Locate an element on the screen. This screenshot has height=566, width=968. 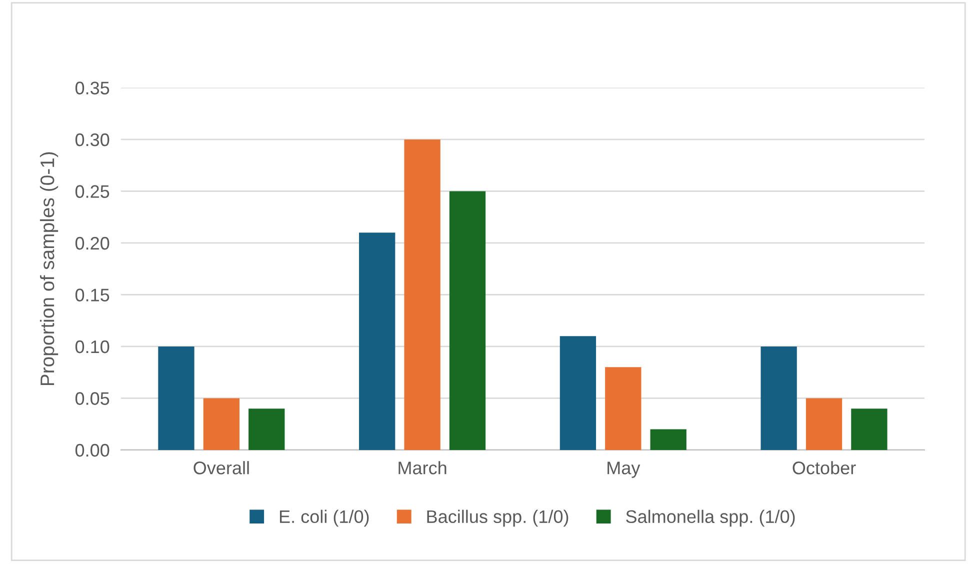
y-axis-title: Proportion of samples (0-1) is located at coordinates (49, 269).